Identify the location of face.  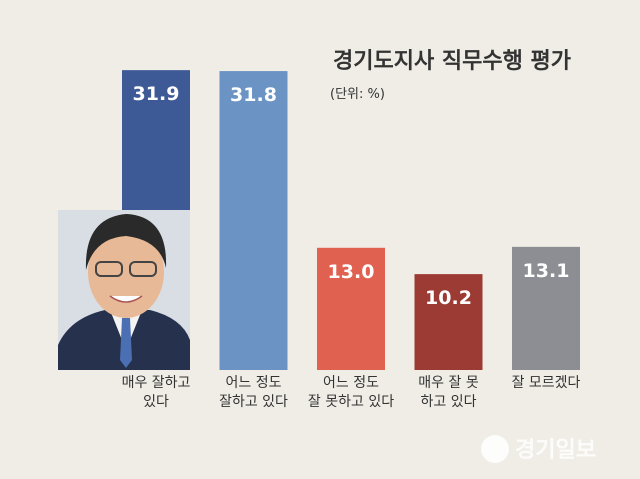
(126, 272).